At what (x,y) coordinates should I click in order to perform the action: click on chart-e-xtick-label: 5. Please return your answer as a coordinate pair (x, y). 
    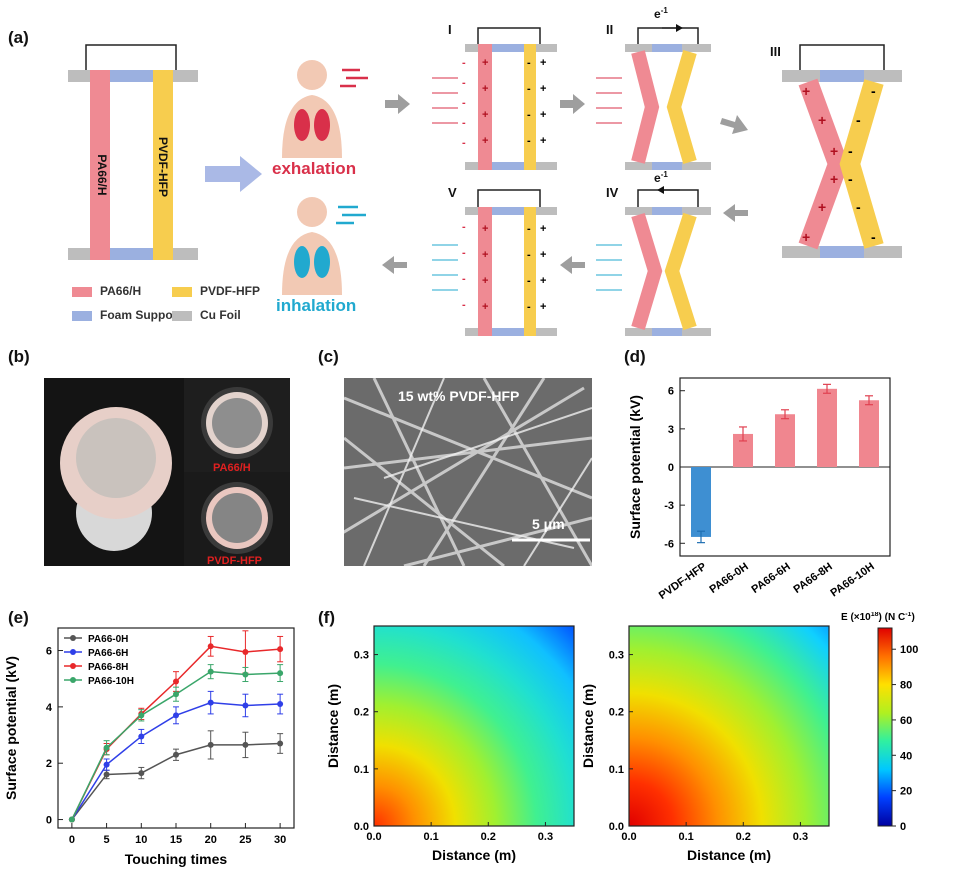
    Looking at the image, I should click on (107, 840).